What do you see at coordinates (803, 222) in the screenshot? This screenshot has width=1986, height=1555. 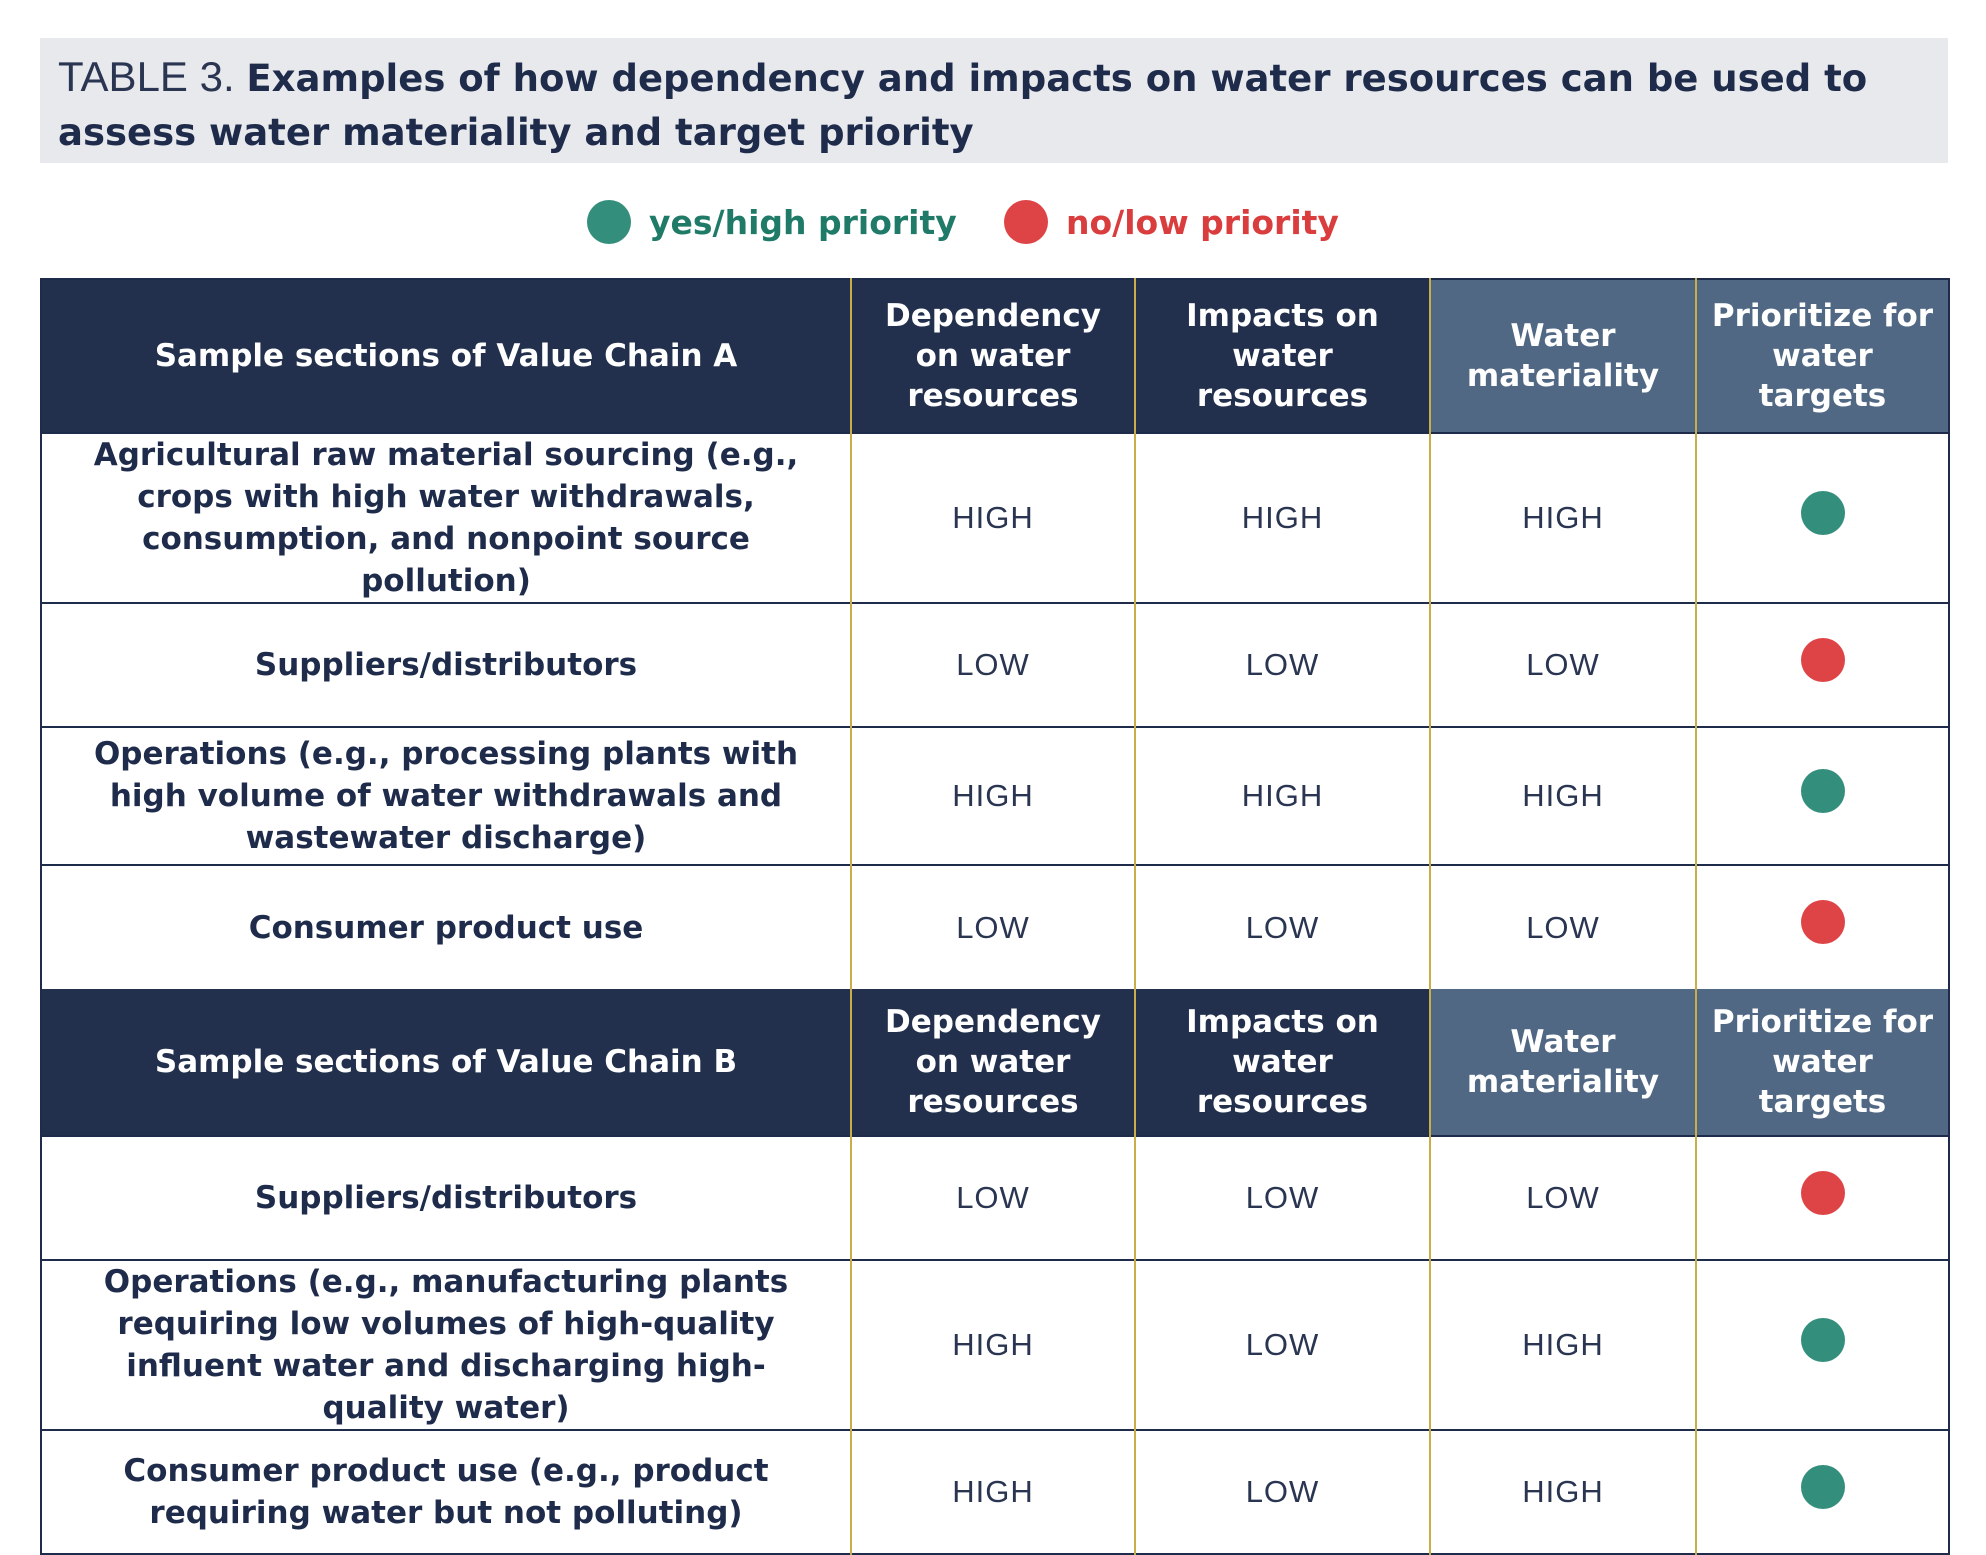 I see `legend-yes-label: yes/high priority` at bounding box center [803, 222].